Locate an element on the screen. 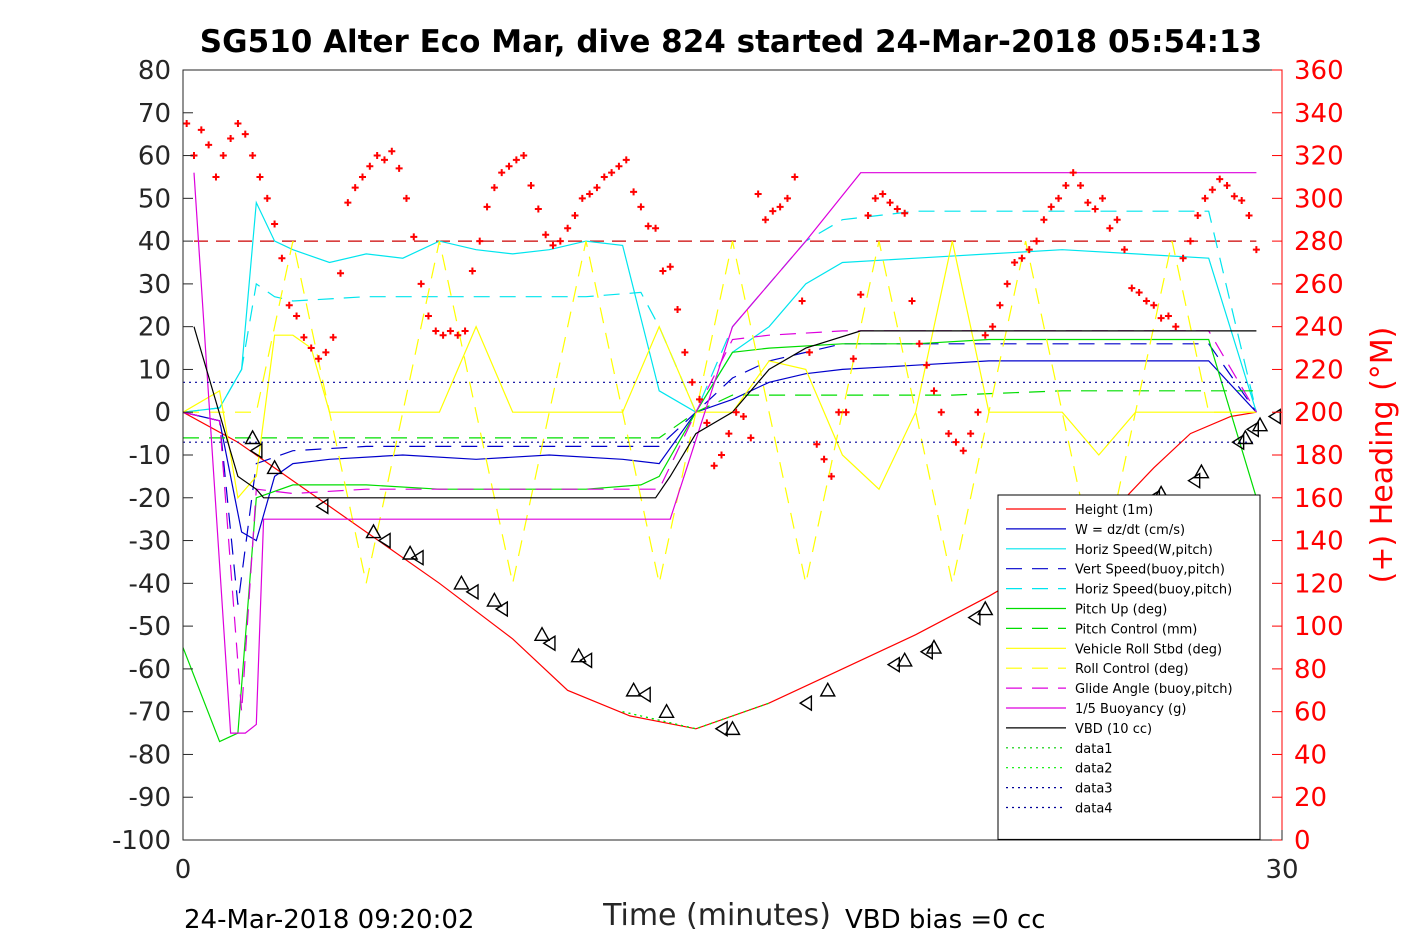 The image size is (1417, 945). y-tick-label: -40 is located at coordinates (150, 584).